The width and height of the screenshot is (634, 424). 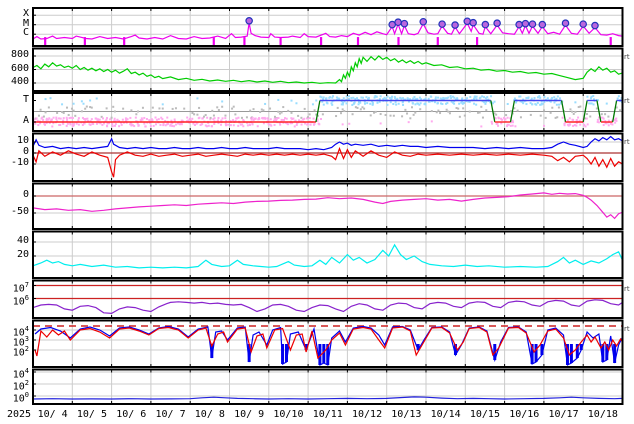 I want to click on series-sat-blue, so click(x=328, y=345).